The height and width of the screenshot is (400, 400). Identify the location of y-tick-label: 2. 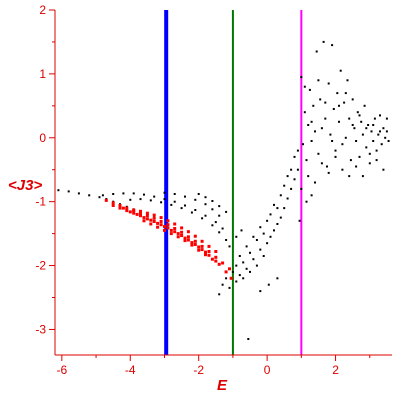
(42, 10).